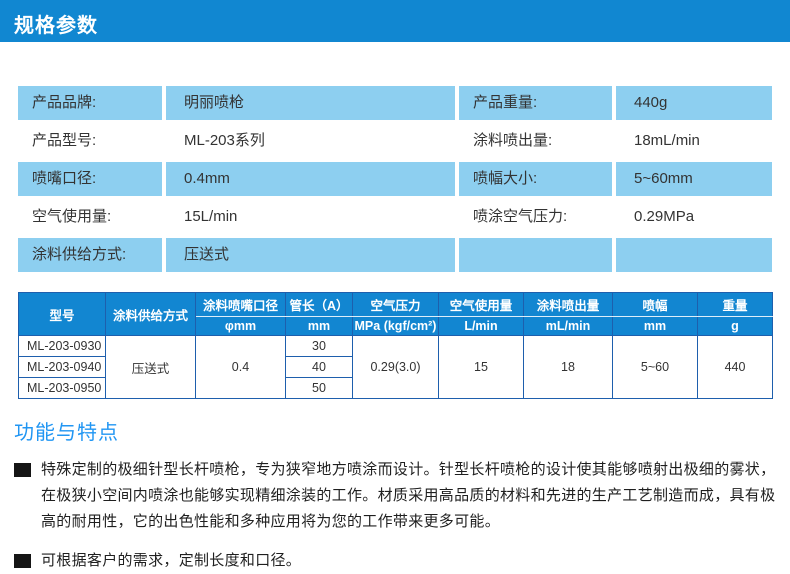 Image resolution: width=790 pixels, height=574 pixels. I want to click on col-header-nozzle-diameter: 涂料喷嘴口径, so click(240, 304).